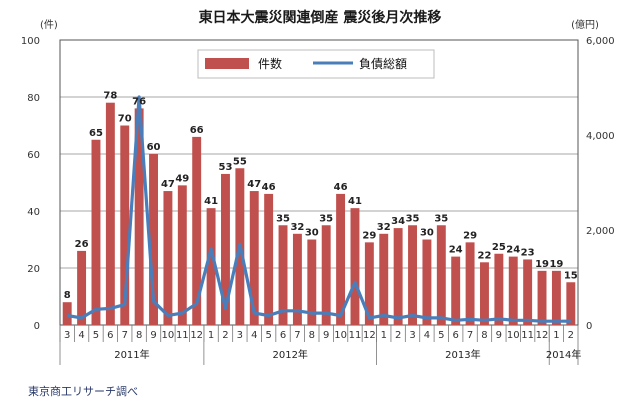  I want to click on bar-data-label: 78, so click(110, 96).